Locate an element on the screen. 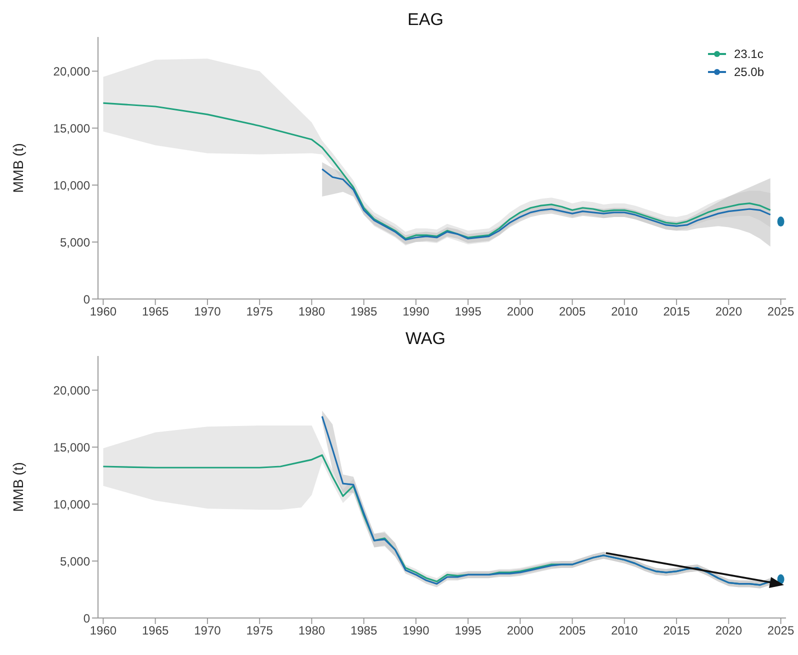 The height and width of the screenshot is (655, 798). chart-title: EAG is located at coordinates (425, 20).